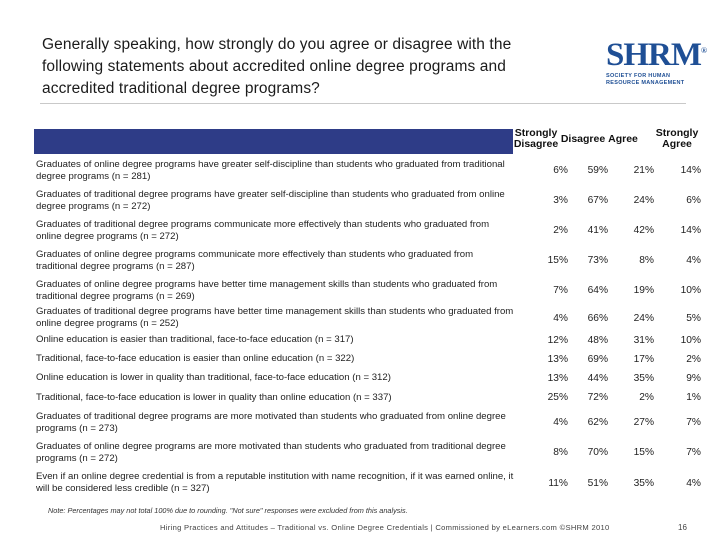  Describe the element at coordinates (557, 340) in the screenshot. I see `strongly-disagree-value: 12%` at that location.